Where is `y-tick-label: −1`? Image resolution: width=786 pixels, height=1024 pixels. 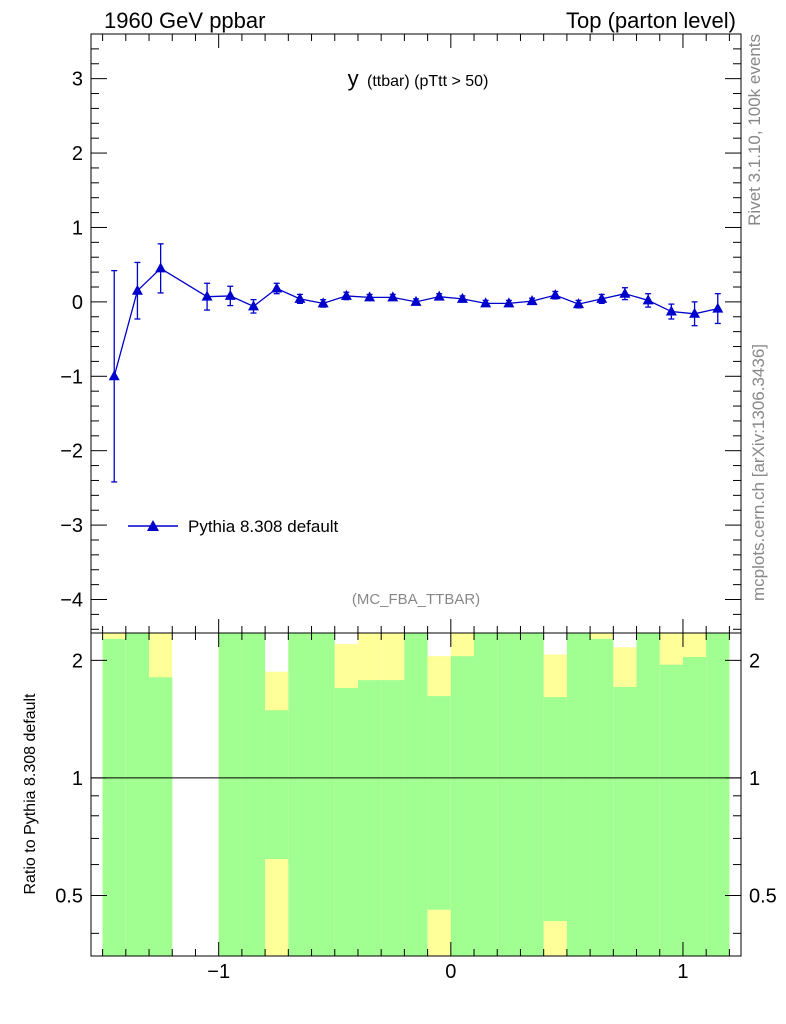 y-tick-label: −1 is located at coordinates (71, 377).